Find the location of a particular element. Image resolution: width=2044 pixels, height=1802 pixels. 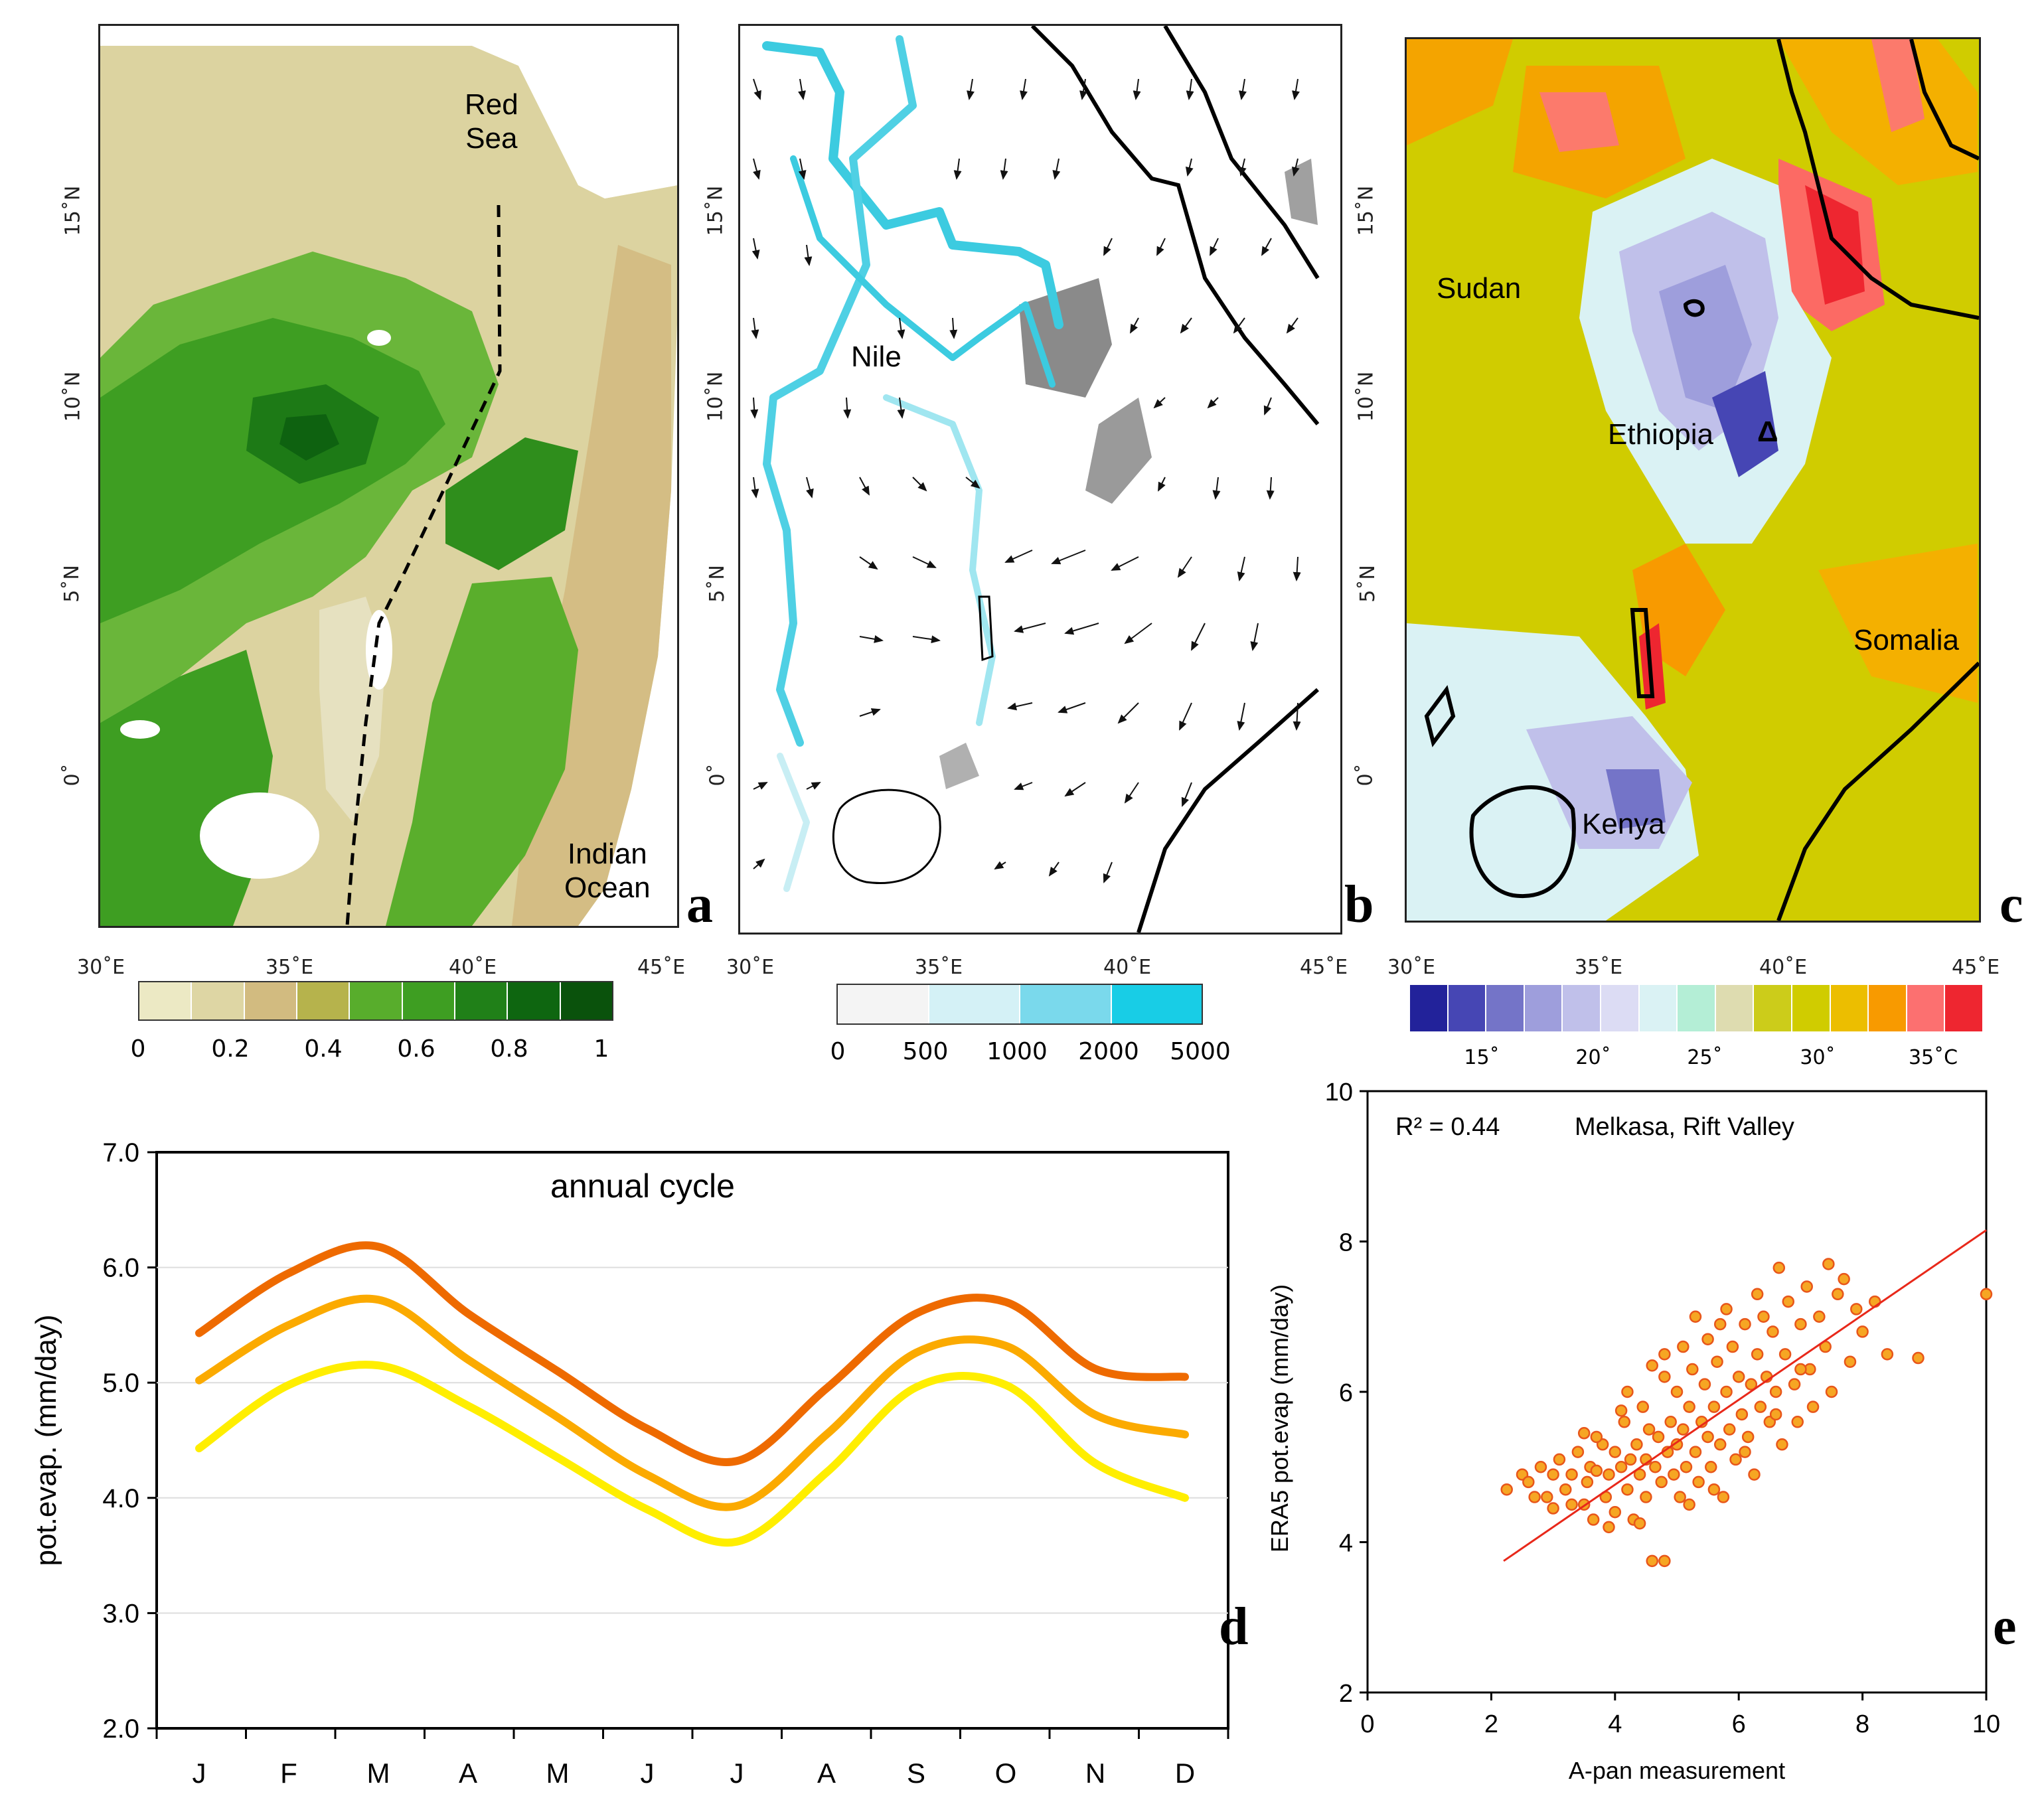

r-squared-annotation: R² = 0.44 is located at coordinates (1447, 1127).